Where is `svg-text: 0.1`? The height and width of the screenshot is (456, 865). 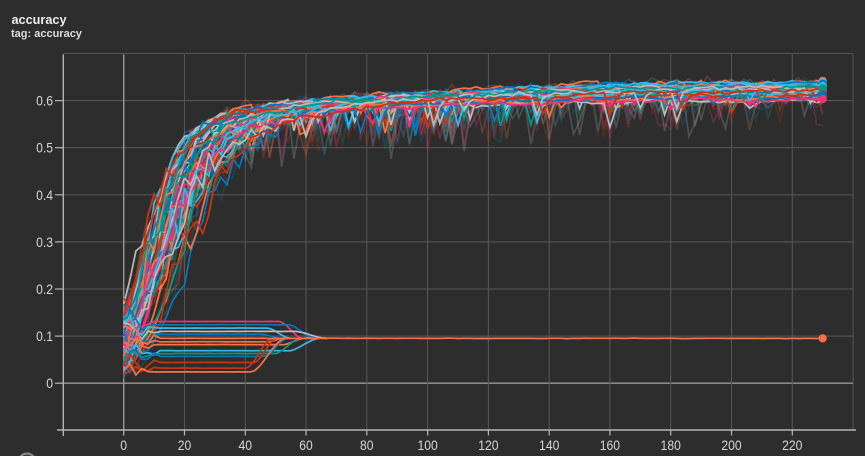 svg-text: 0.1 is located at coordinates (44, 336).